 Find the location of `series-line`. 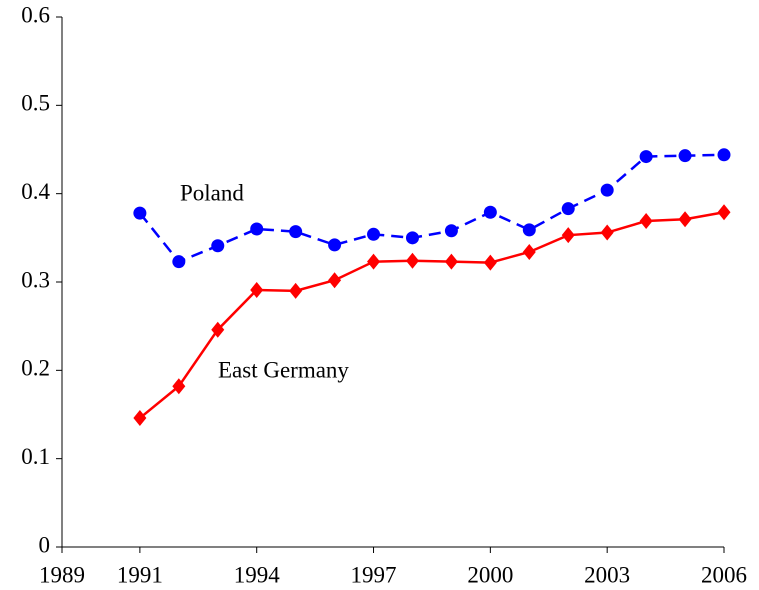

series-line is located at coordinates (431, 208).